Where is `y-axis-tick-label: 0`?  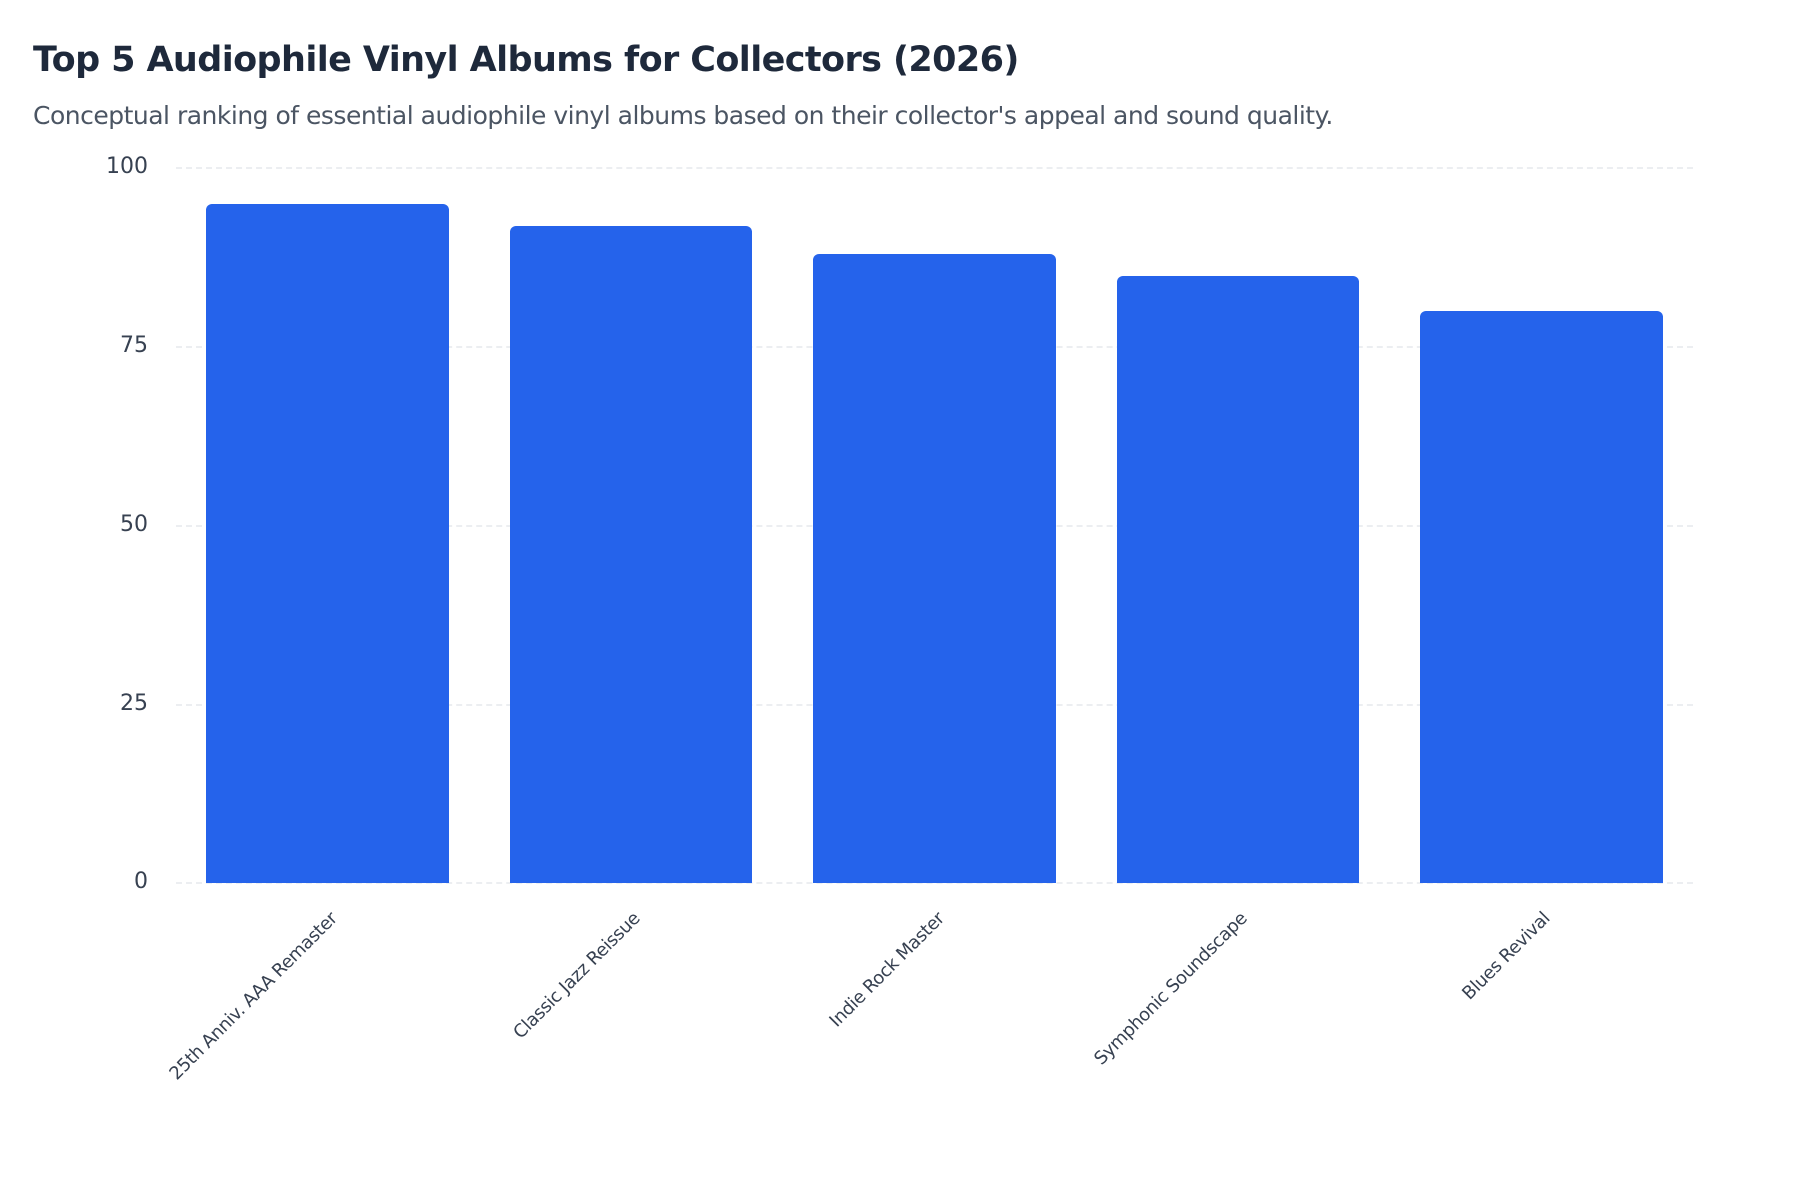
y-axis-tick-label: 0 is located at coordinates (141, 882).